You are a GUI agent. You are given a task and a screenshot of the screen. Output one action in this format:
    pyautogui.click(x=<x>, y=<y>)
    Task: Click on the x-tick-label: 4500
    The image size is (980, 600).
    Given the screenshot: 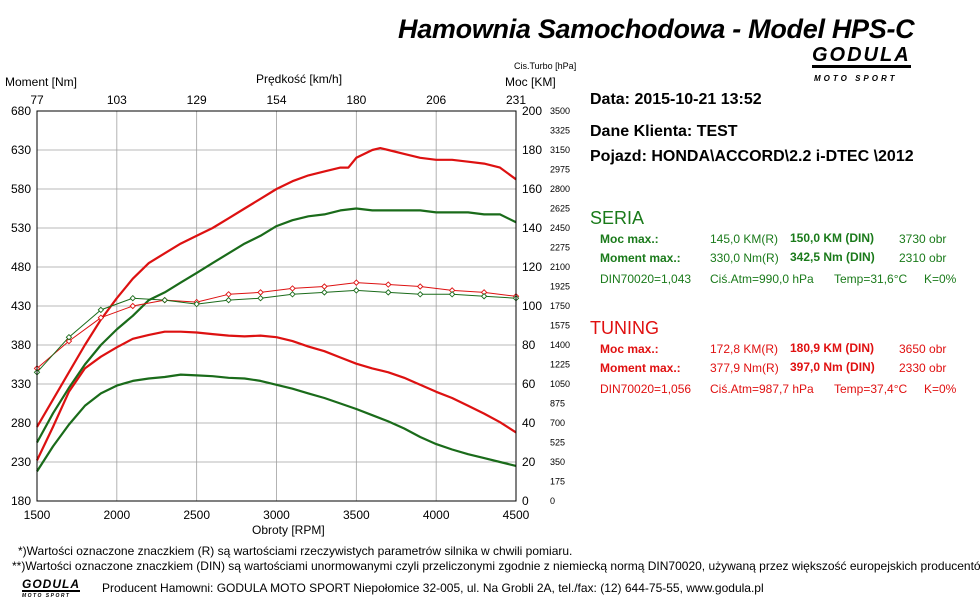 What is the action you would take?
    pyautogui.click(x=516, y=515)
    